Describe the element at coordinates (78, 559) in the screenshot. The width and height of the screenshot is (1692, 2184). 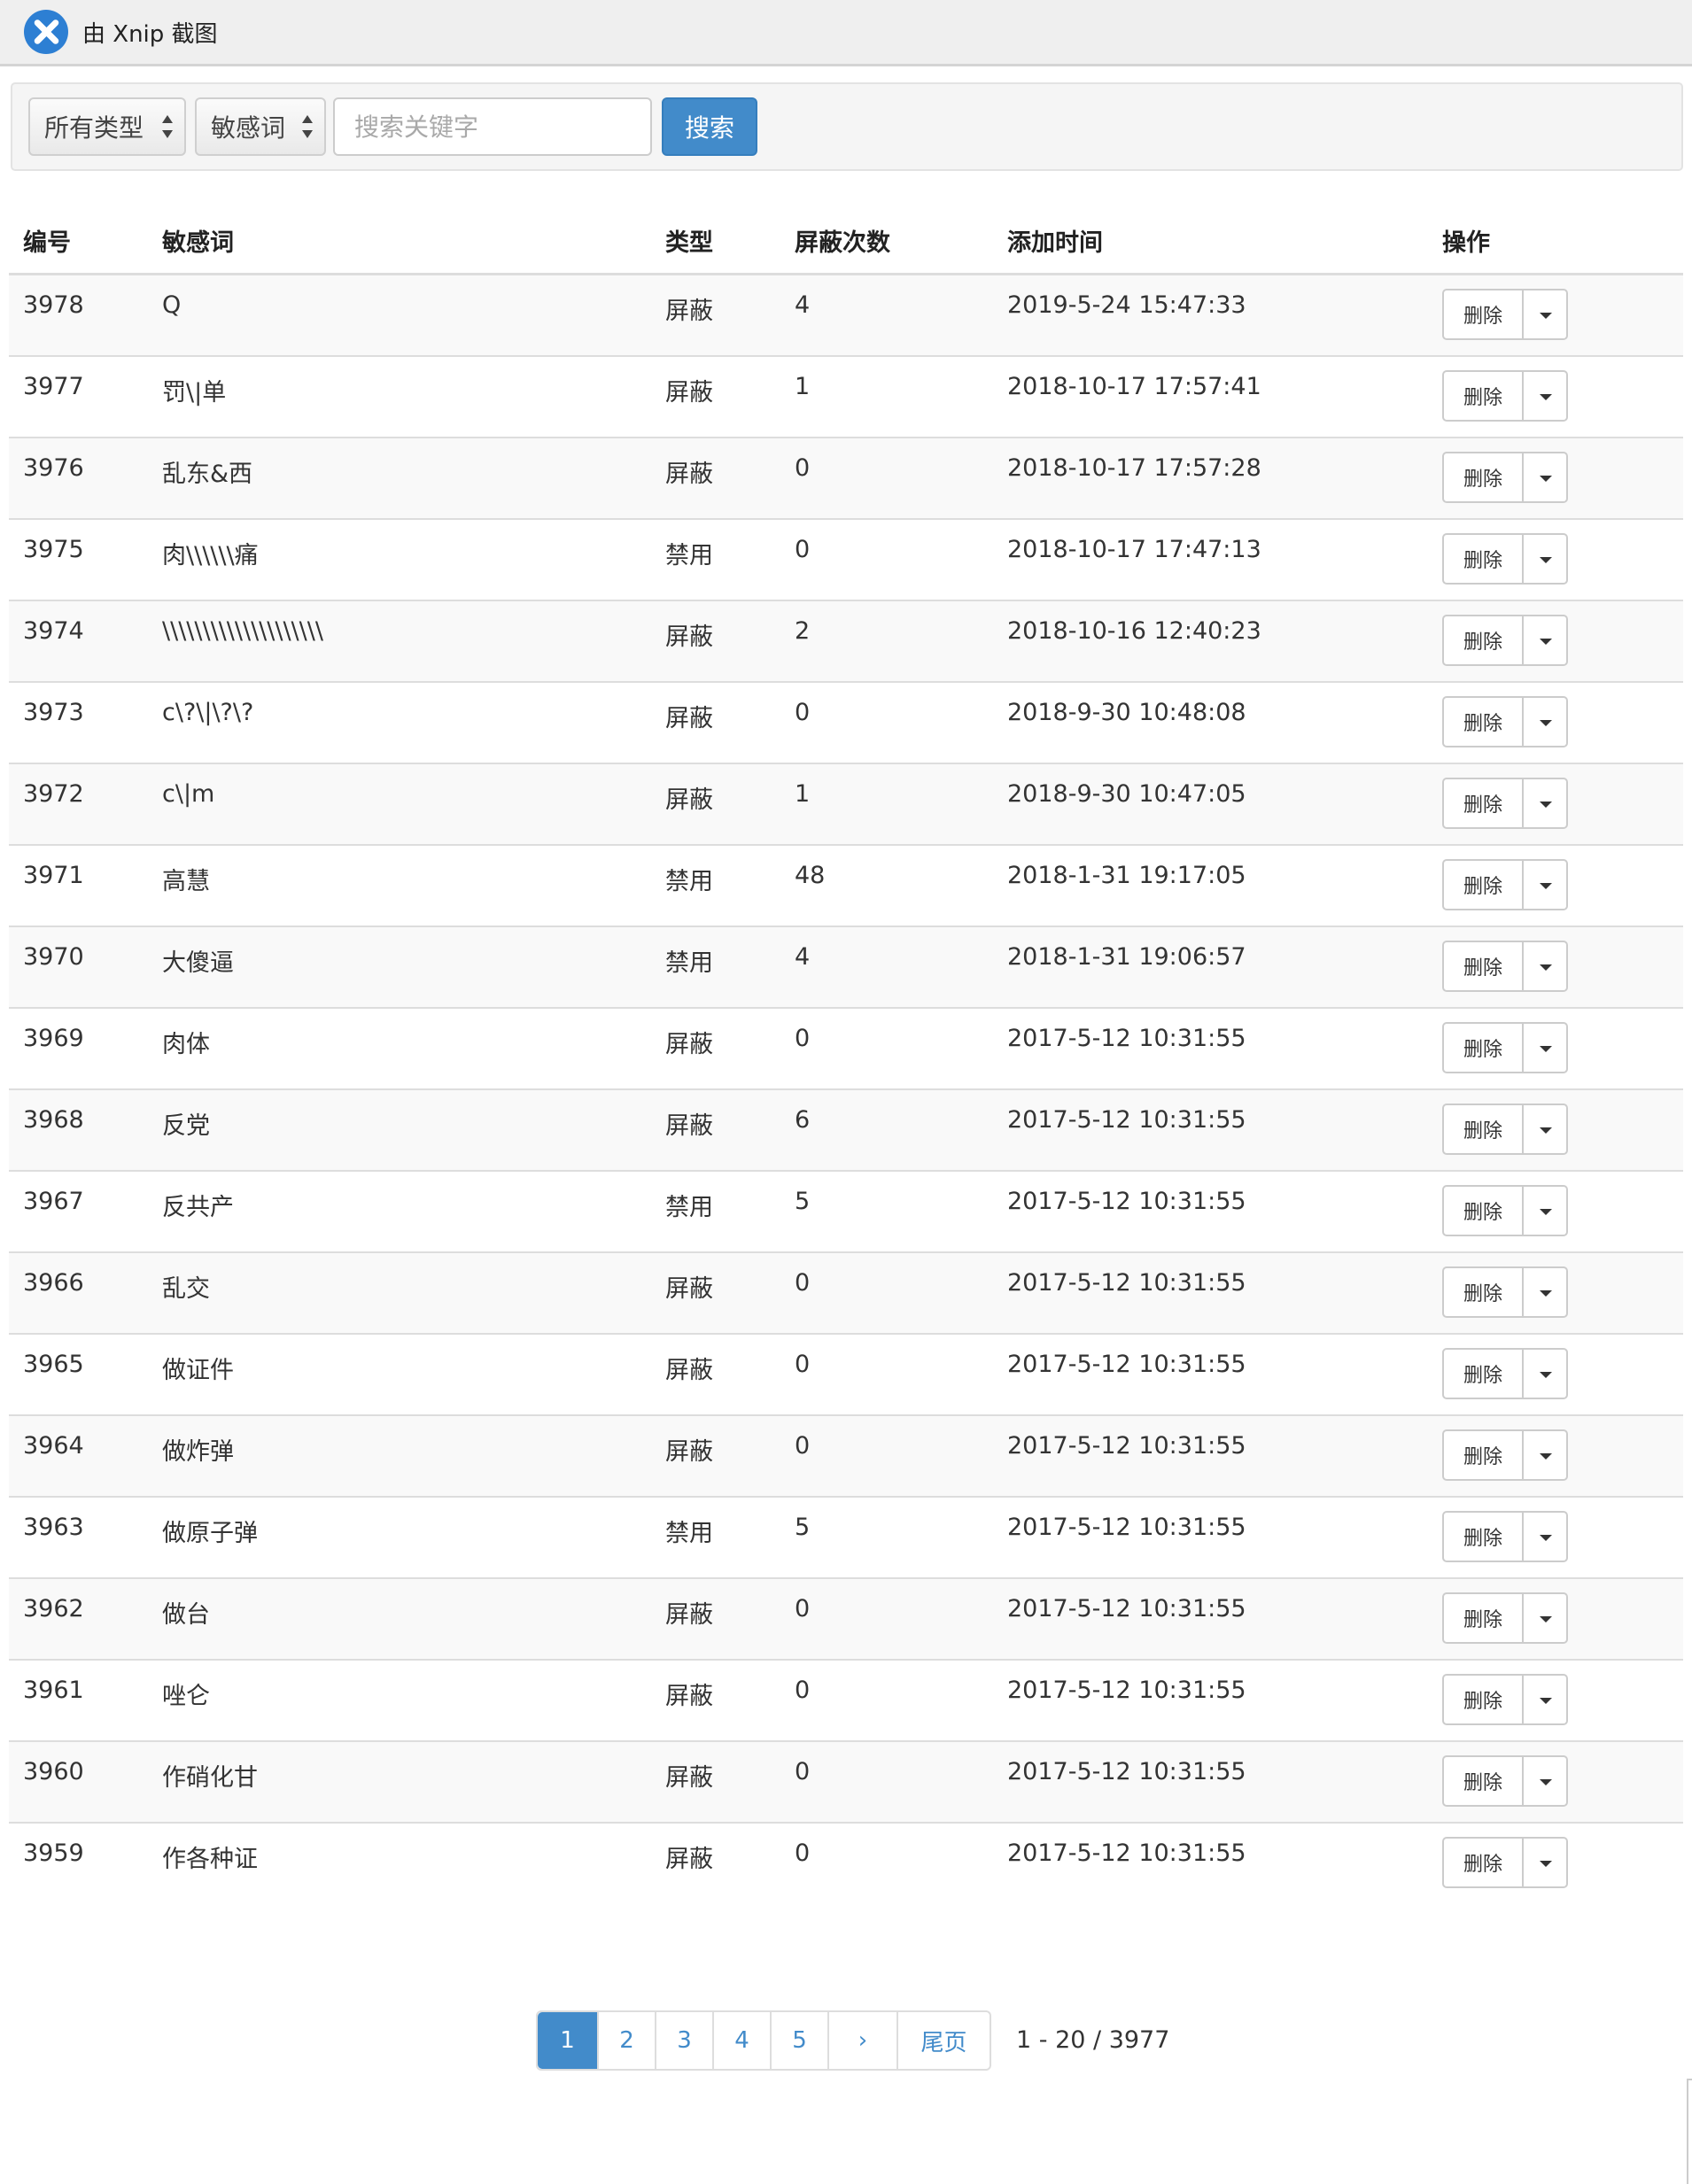
I see `cell-id: 3975` at that location.